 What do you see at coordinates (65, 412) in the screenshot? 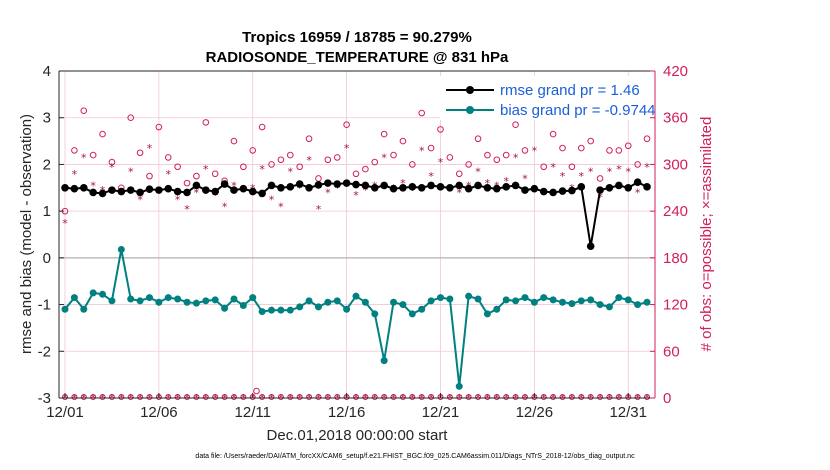
I see `x-tick-label-0: 12/01` at bounding box center [65, 412].